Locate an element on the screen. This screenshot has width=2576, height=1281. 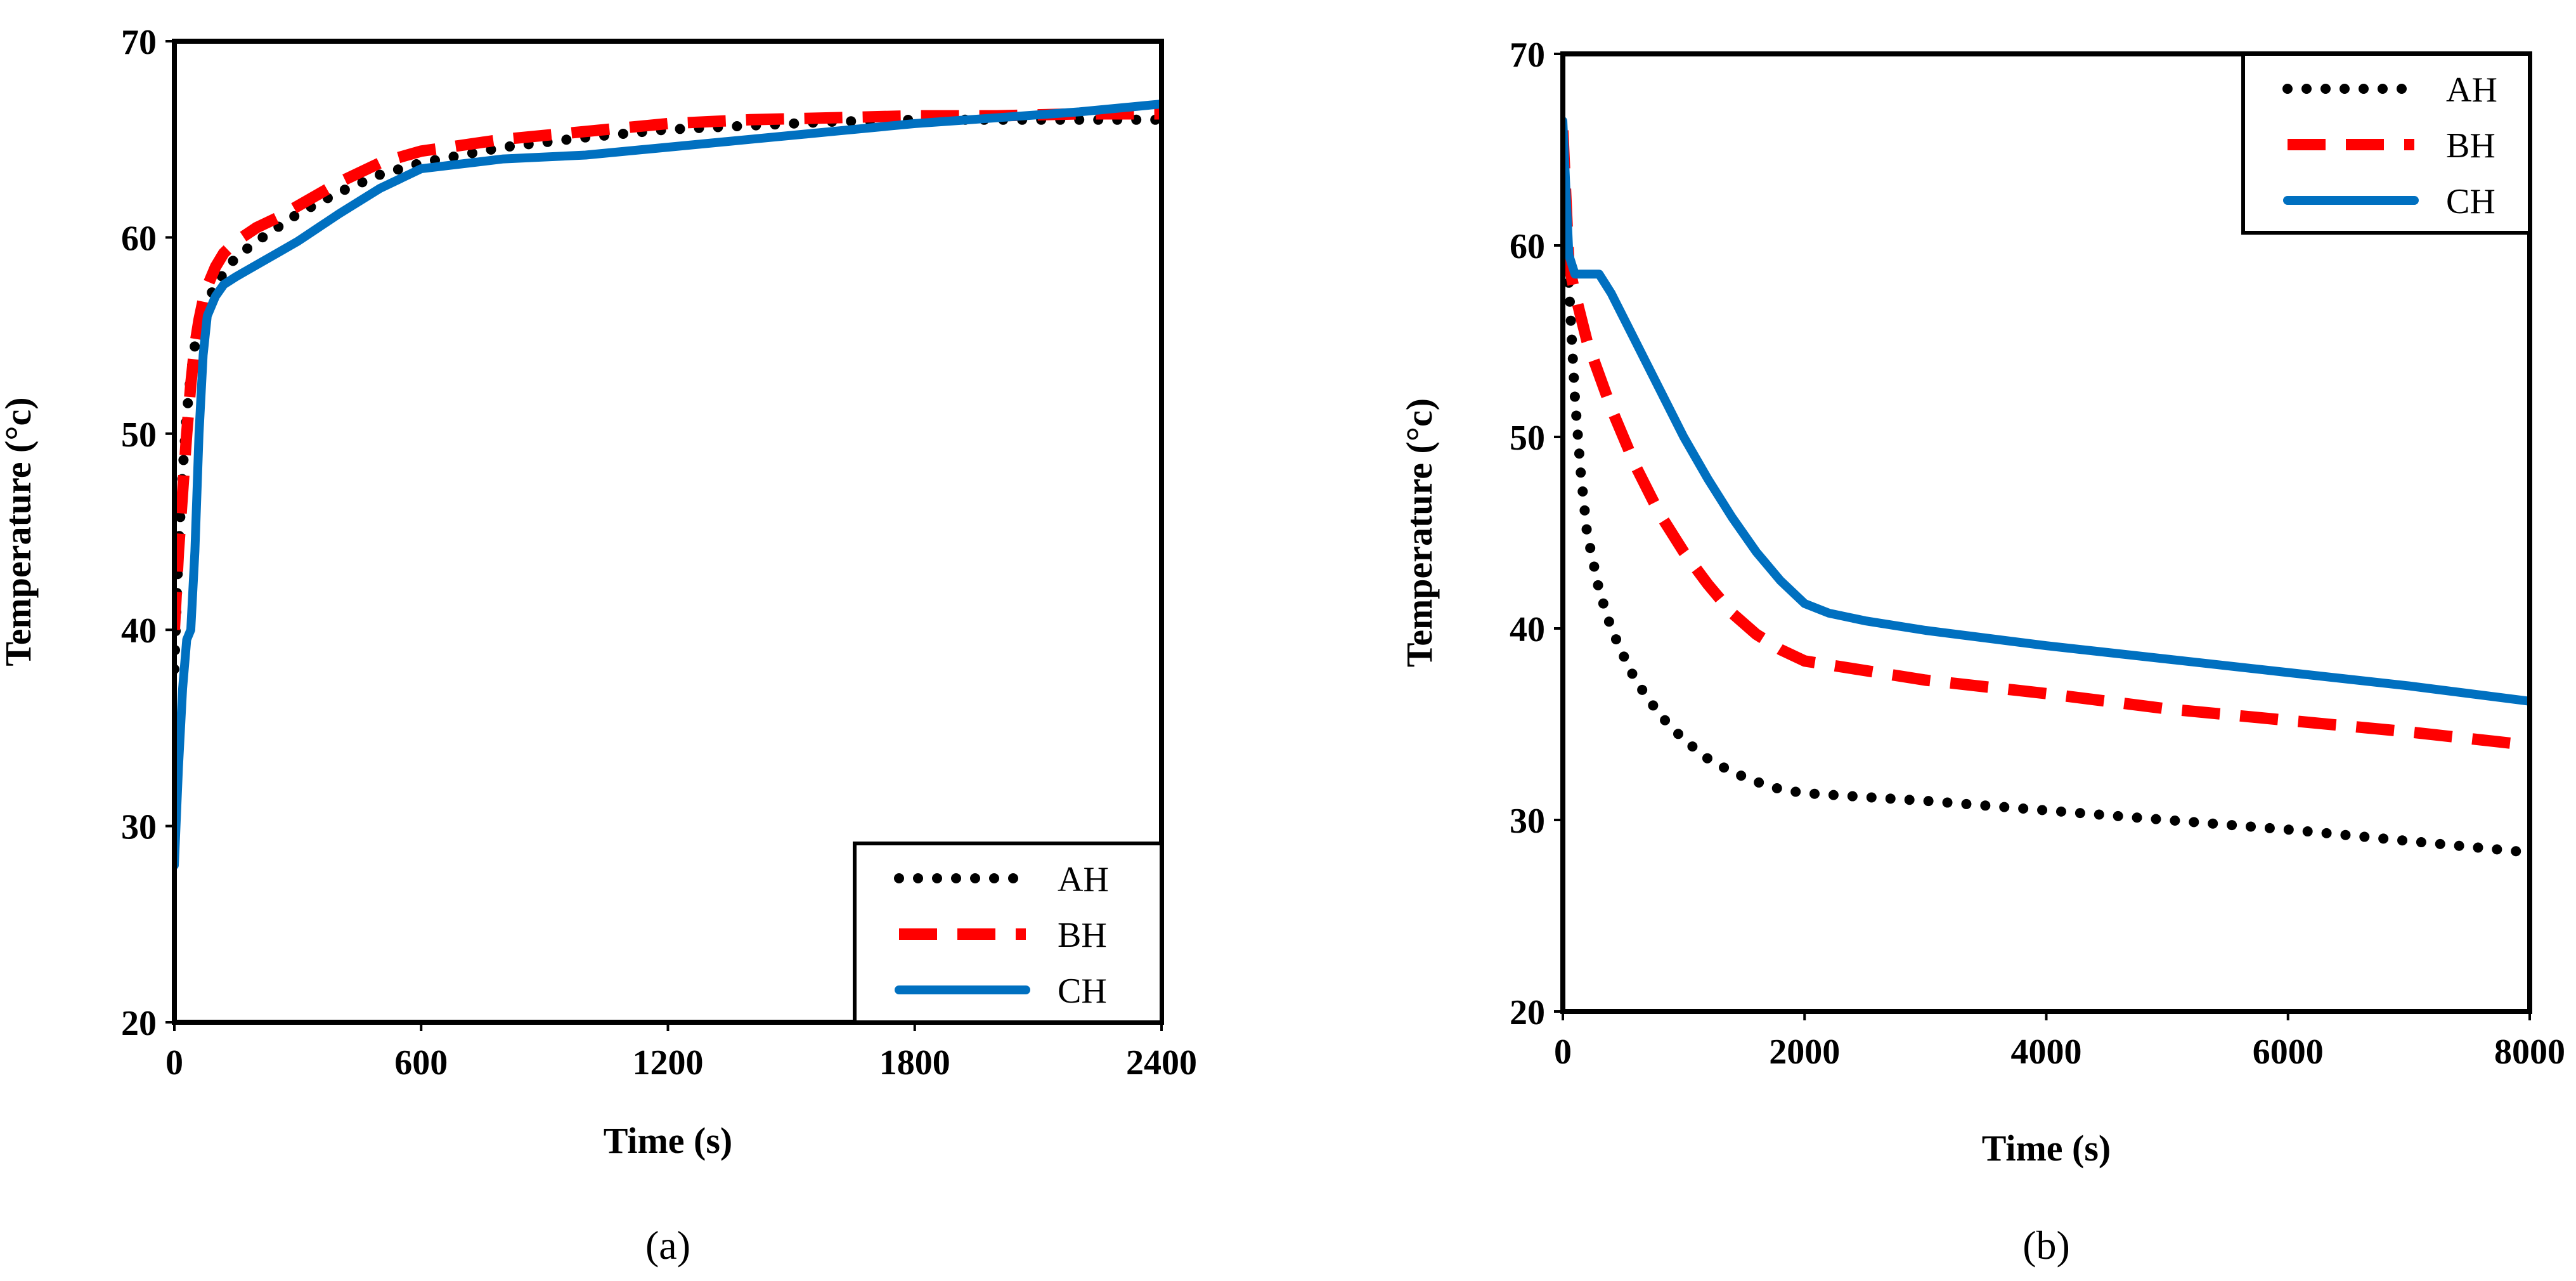
x-tick-label: 1200 is located at coordinates (668, 1063).